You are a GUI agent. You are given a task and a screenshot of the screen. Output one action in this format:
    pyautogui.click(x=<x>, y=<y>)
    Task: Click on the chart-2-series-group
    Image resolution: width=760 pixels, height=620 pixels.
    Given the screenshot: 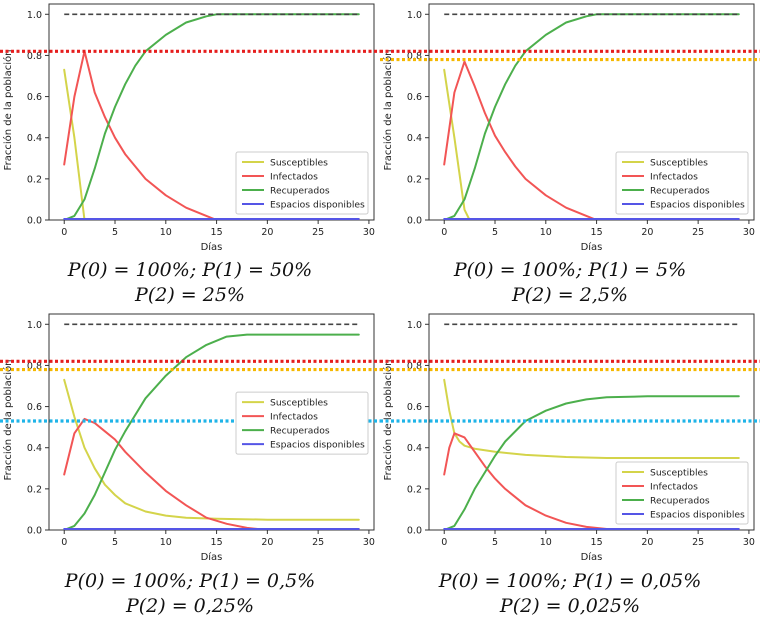 What is the action you would take?
    pyautogui.click(x=591, y=116)
    